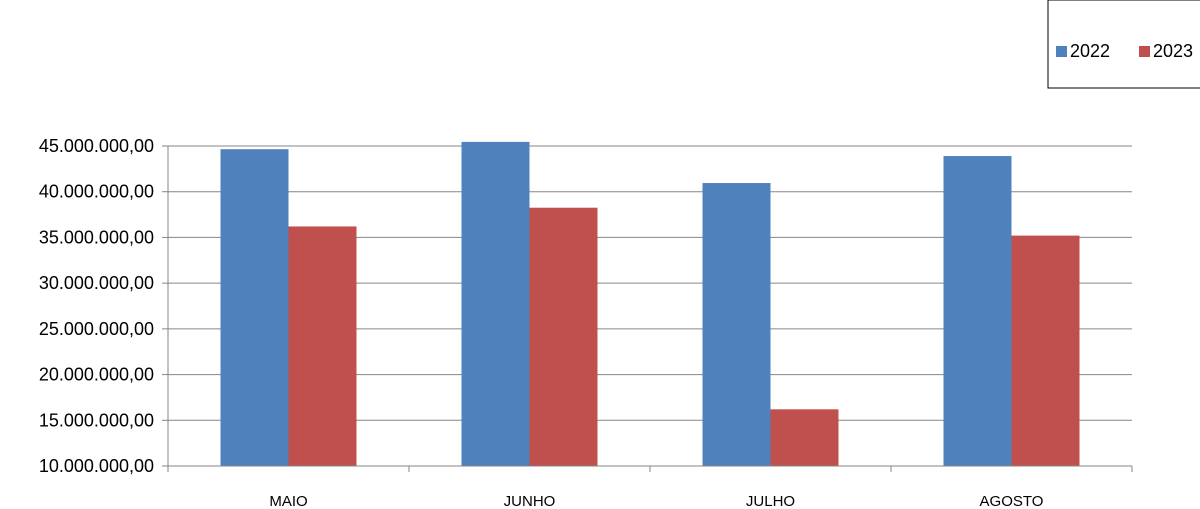  I want to click on legend-label-2023: 2023, so click(1173, 51).